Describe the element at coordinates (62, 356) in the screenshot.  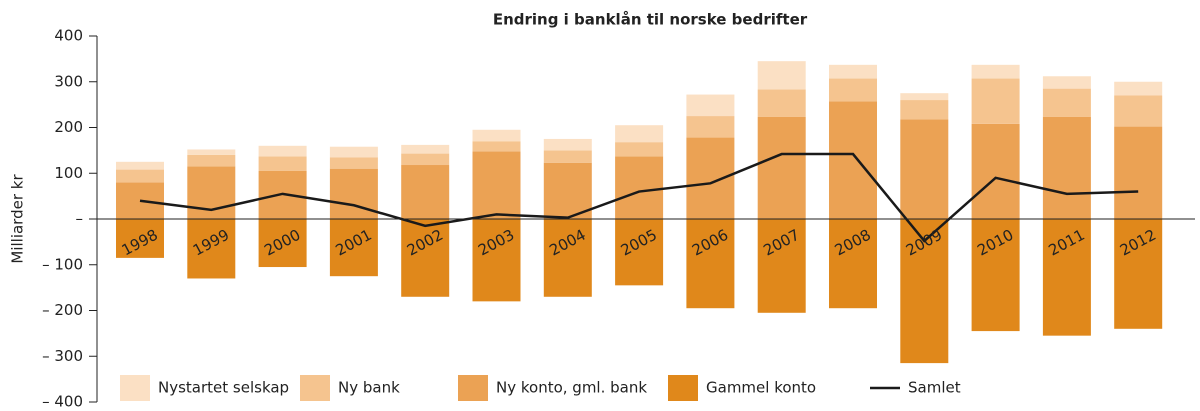
I see `y-tick-label: – 300` at that location.